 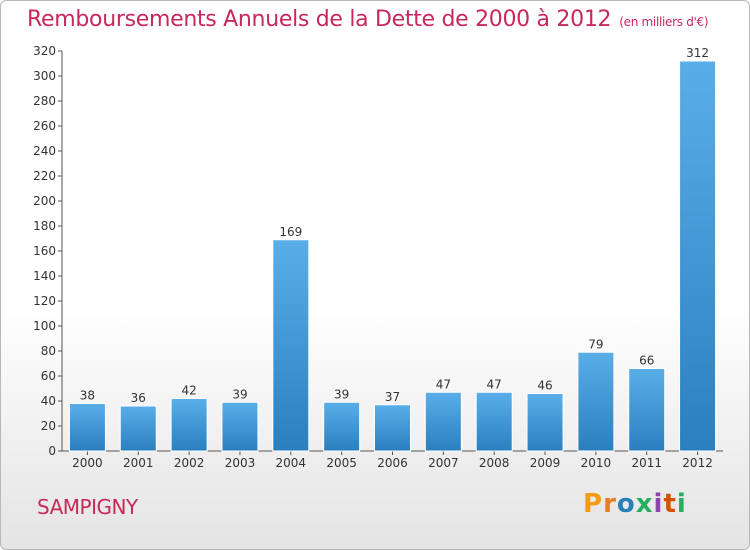 I want to click on y-tick-label: 80, so click(x=48, y=351).